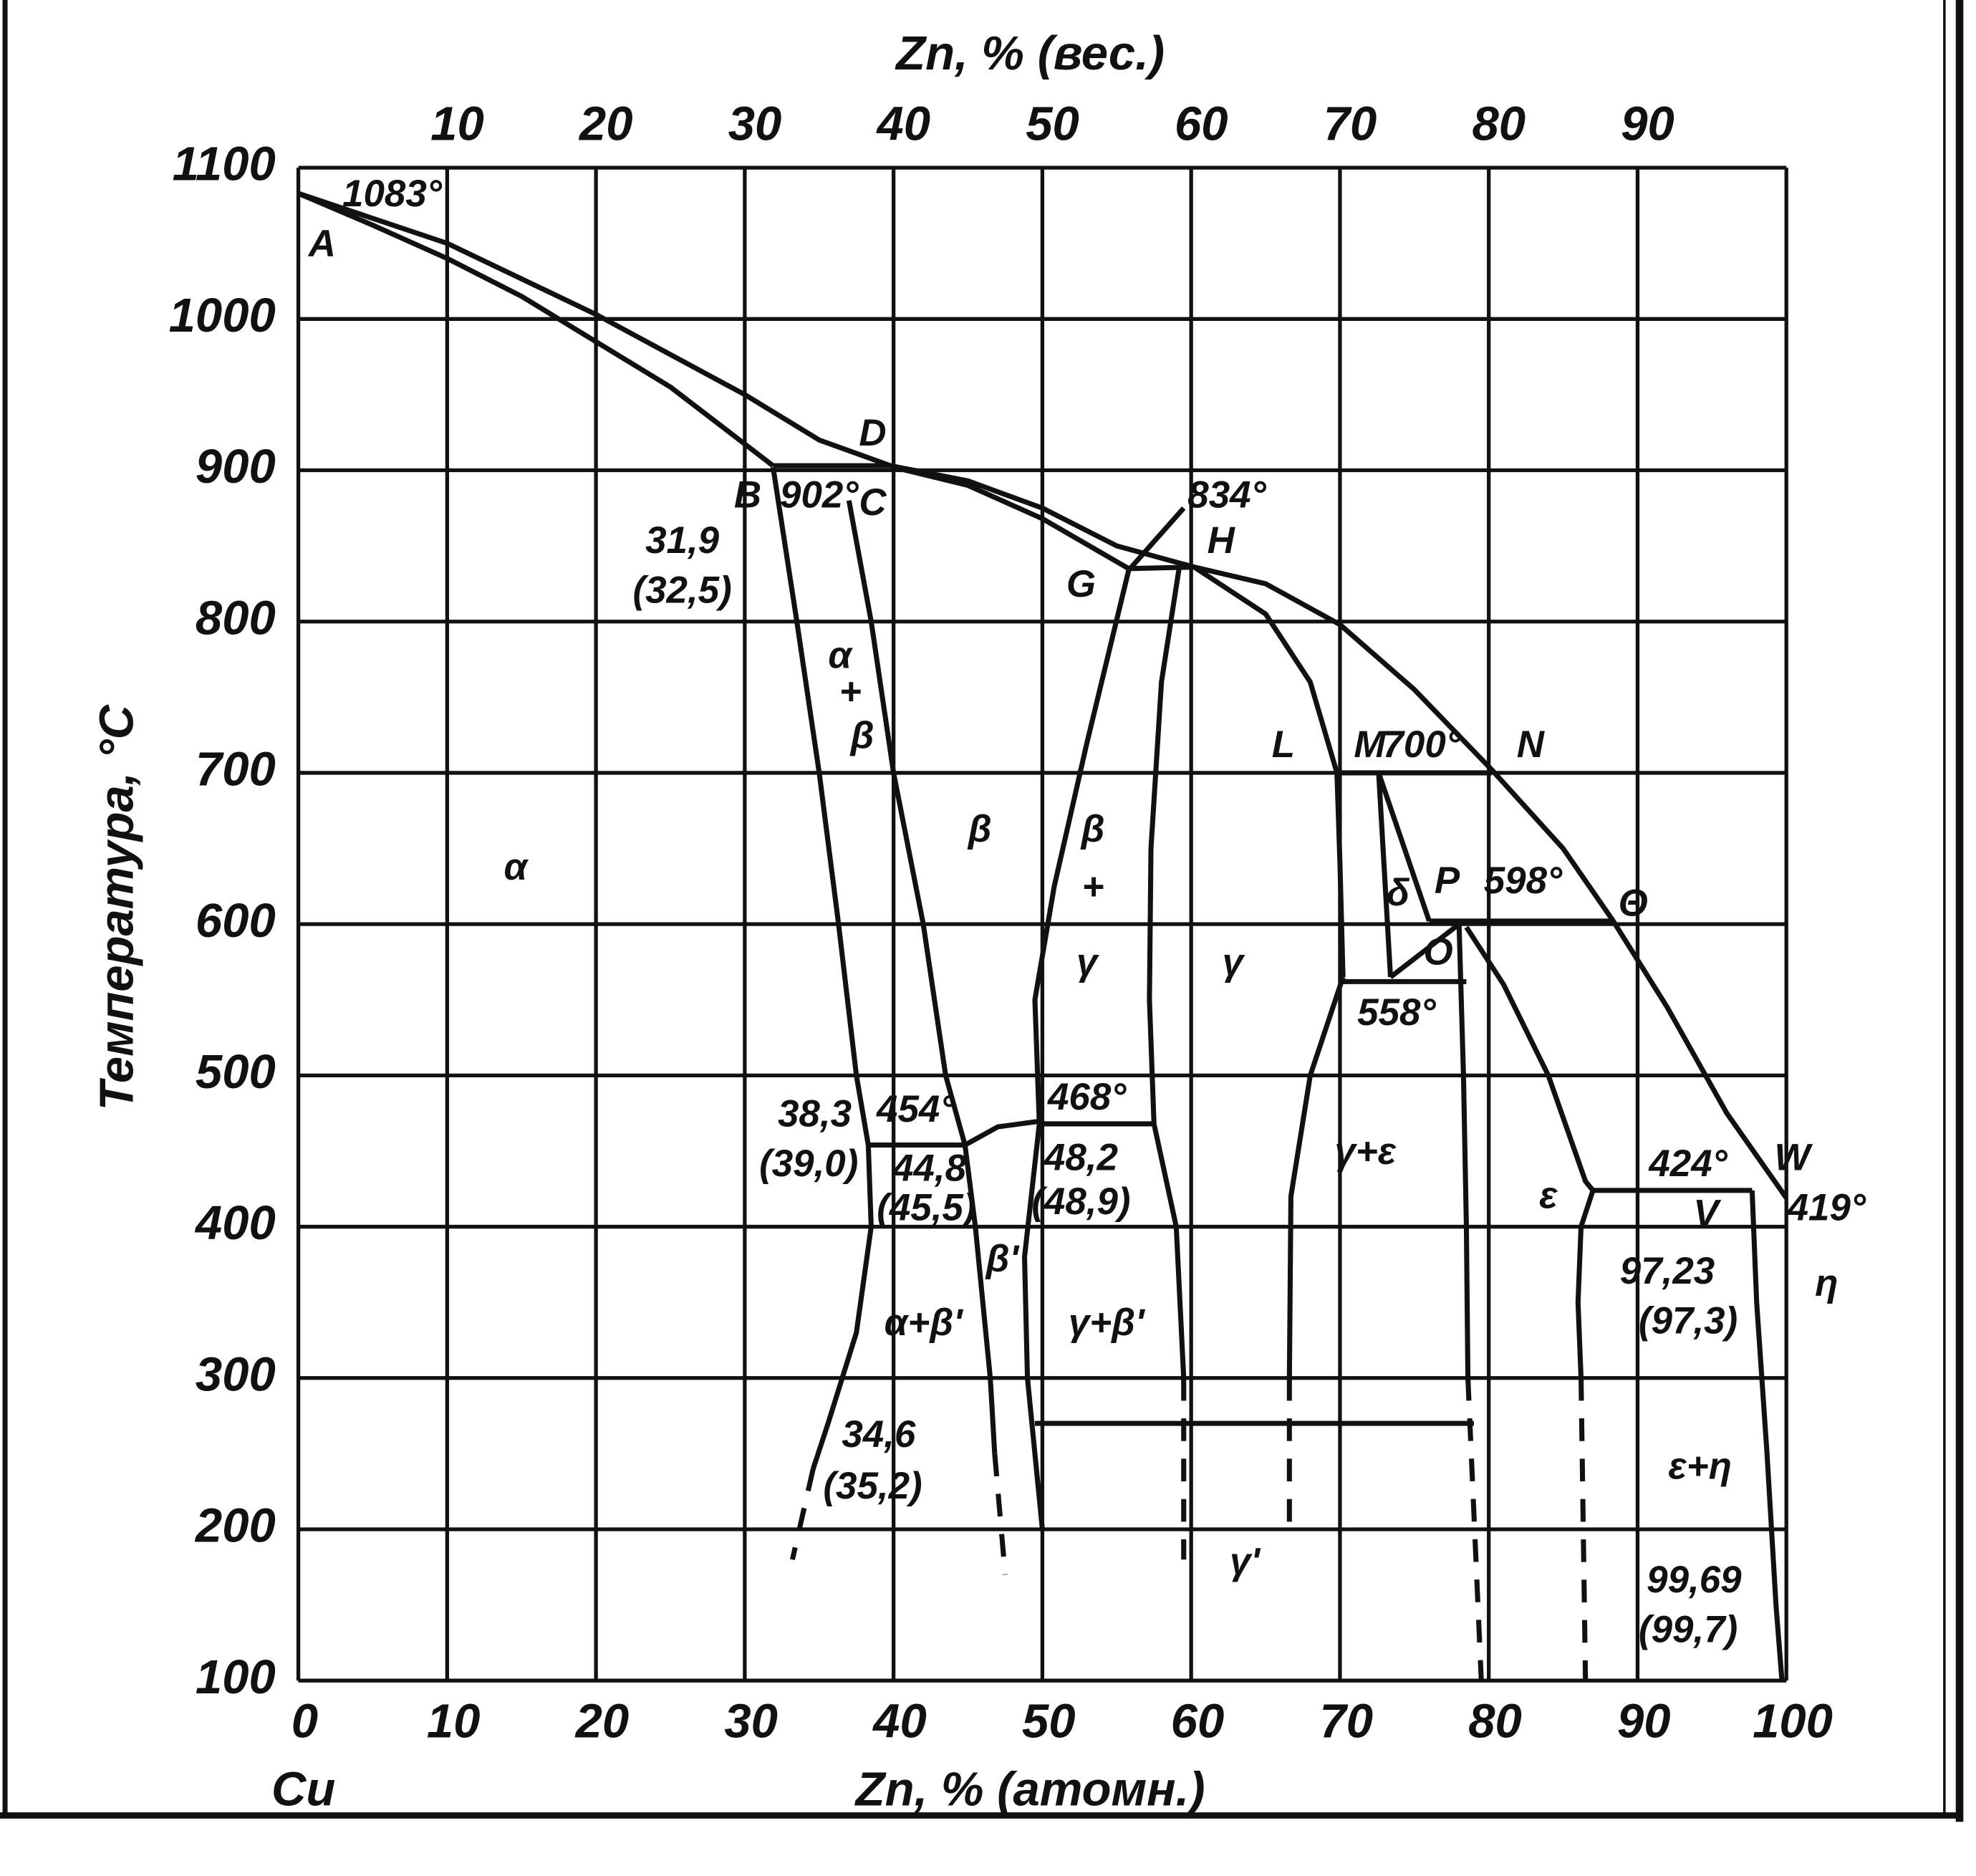 This screenshot has height=1876, width=1976. Describe the element at coordinates (454, 1721) in the screenshot. I see `x-tick-label: 10` at that location.